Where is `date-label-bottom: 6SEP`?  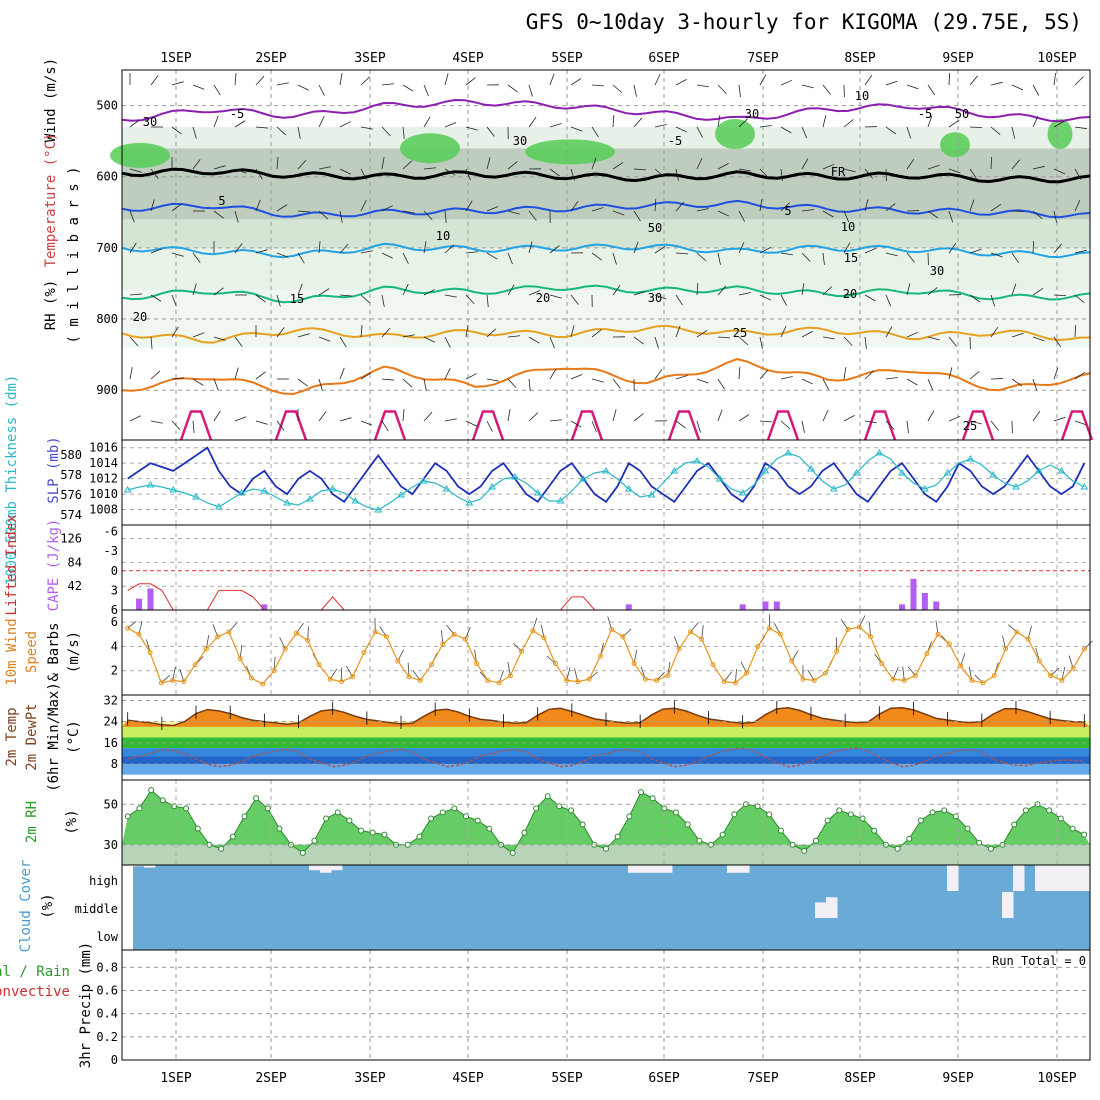 date-label-bottom: 6SEP is located at coordinates (663, 1078).